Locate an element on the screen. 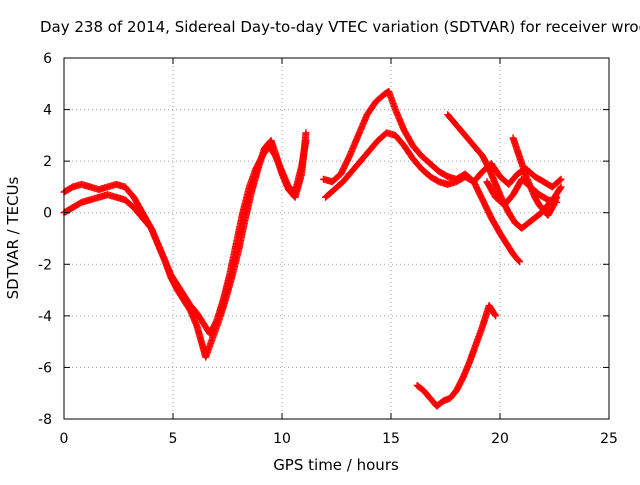 The height and width of the screenshot is (485, 640). x-tick-label: 0 is located at coordinates (64, 439).